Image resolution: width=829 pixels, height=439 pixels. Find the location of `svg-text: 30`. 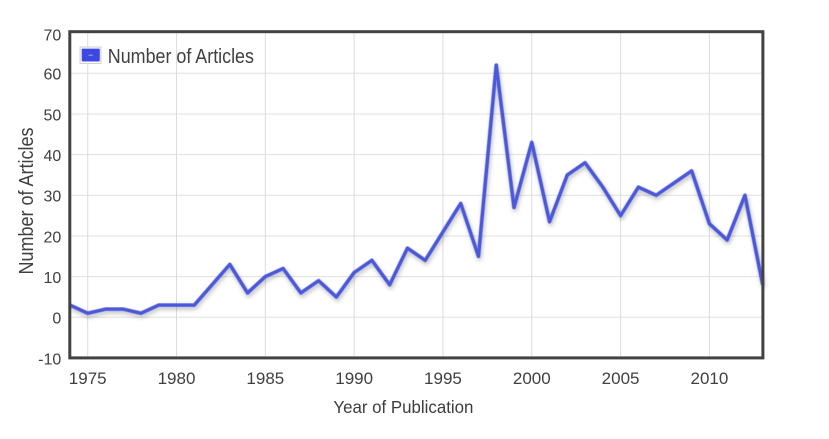

svg-text: 30 is located at coordinates (53, 197).